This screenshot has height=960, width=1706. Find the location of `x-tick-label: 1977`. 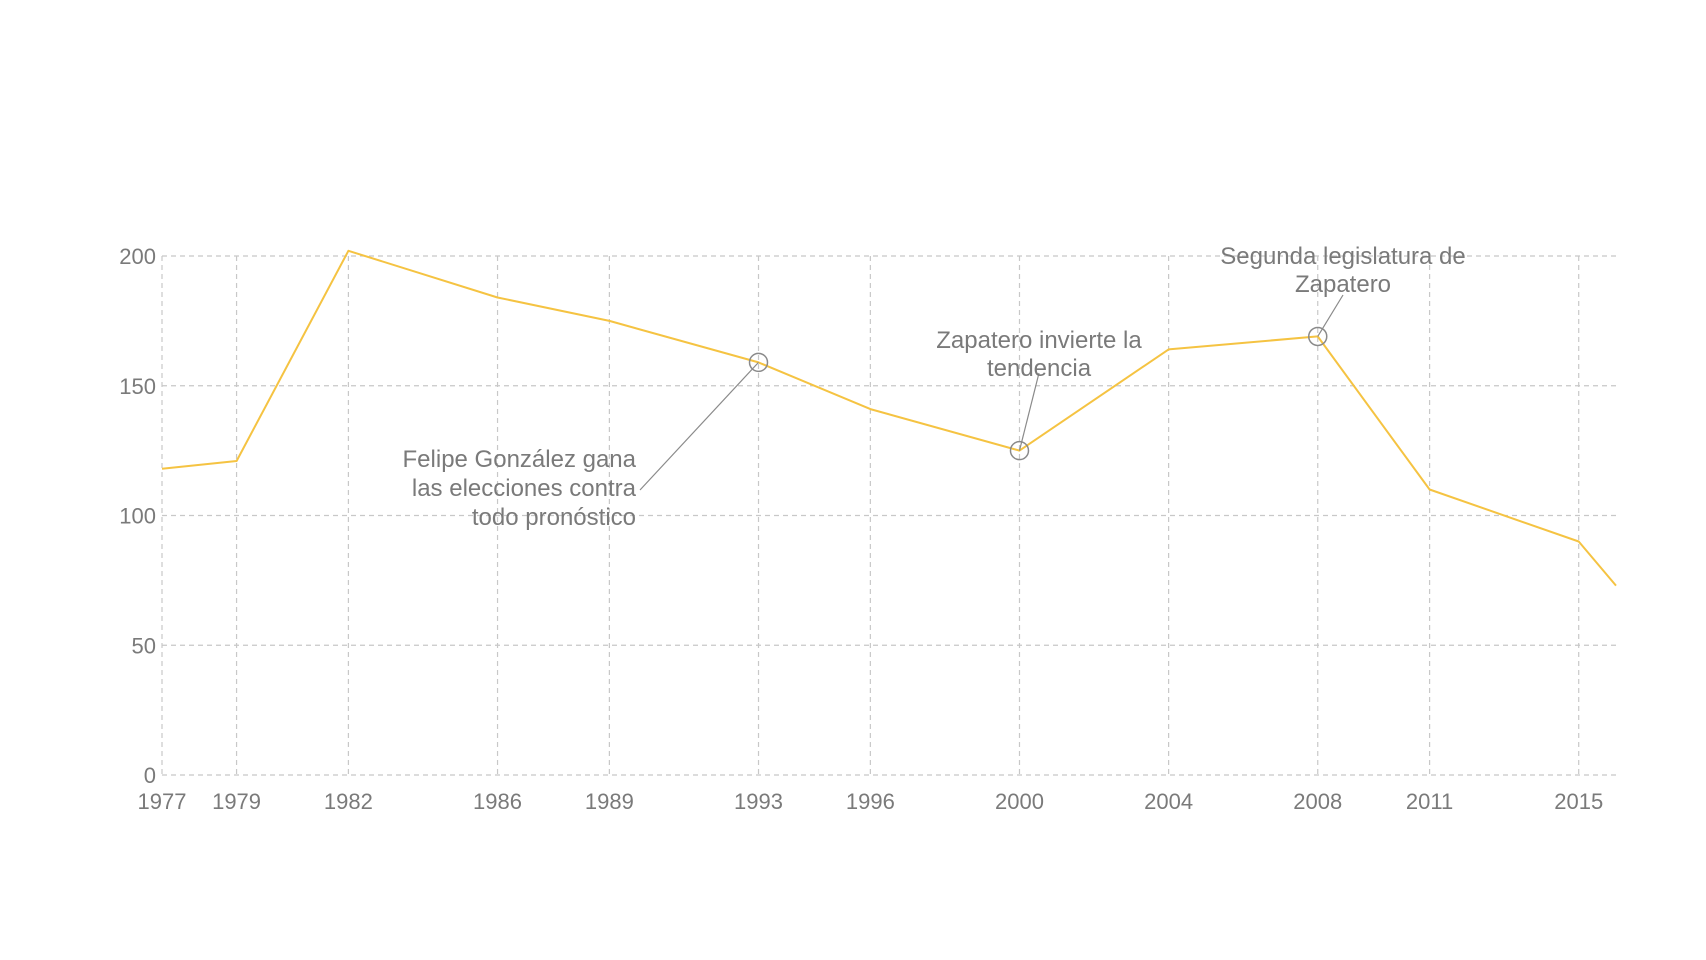

x-tick-label: 1977 is located at coordinates (162, 801).